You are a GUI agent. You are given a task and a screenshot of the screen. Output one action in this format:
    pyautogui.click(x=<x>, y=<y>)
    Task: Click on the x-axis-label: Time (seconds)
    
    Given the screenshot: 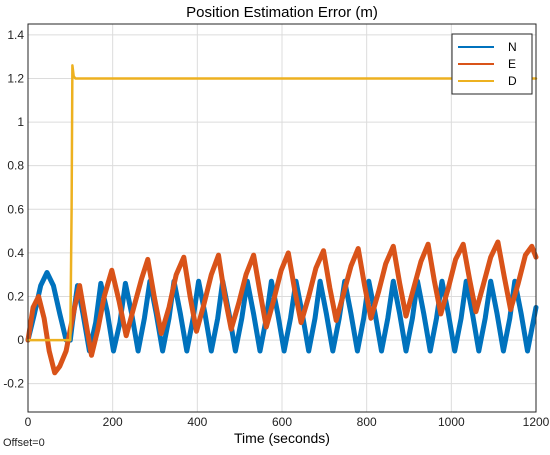 What is the action you would take?
    pyautogui.click(x=282, y=438)
    